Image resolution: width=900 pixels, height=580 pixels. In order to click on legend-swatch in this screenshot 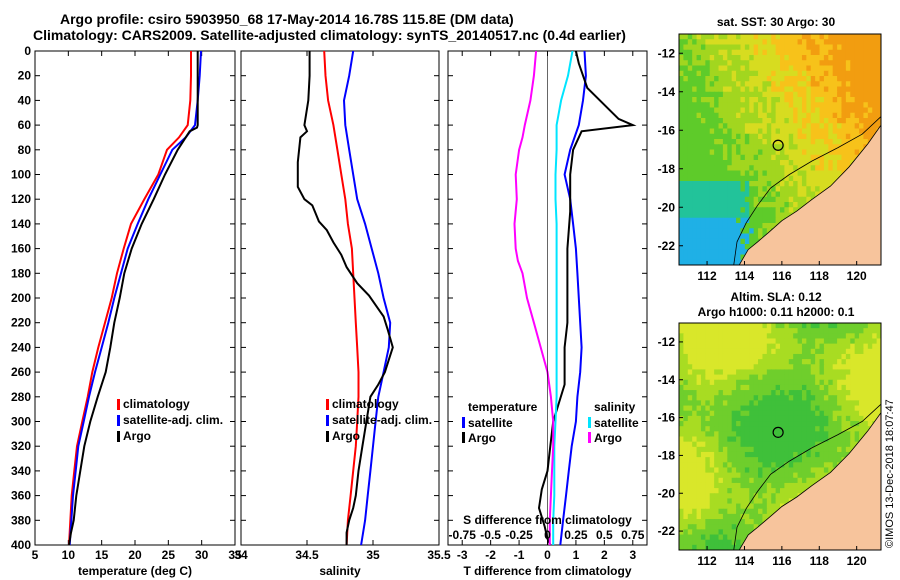, I will do `click(118, 436)`.